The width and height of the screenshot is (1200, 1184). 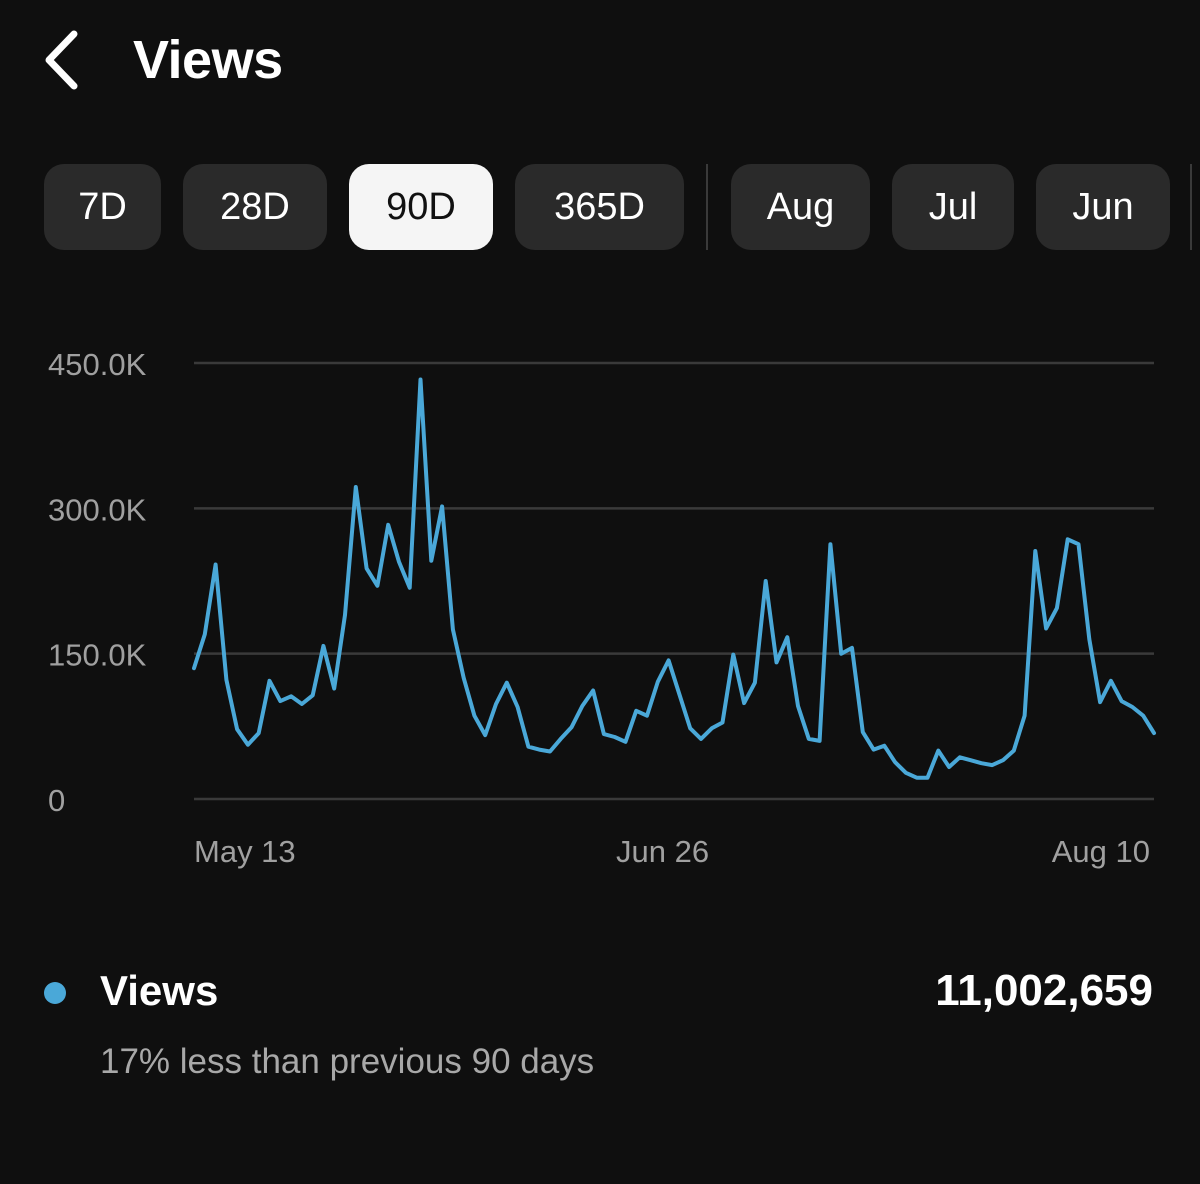 I want to click on y-tick-label: 300.0K, so click(x=97, y=509).